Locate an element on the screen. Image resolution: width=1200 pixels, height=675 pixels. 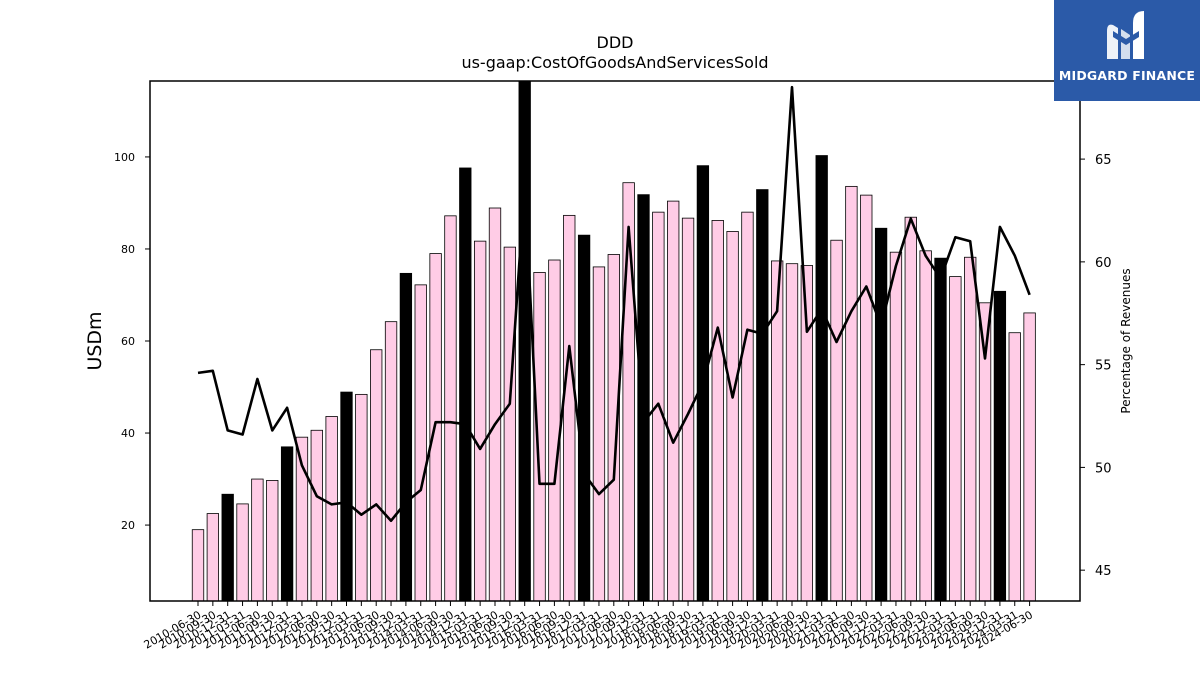
chart-title: DDD is located at coordinates (615, 42).